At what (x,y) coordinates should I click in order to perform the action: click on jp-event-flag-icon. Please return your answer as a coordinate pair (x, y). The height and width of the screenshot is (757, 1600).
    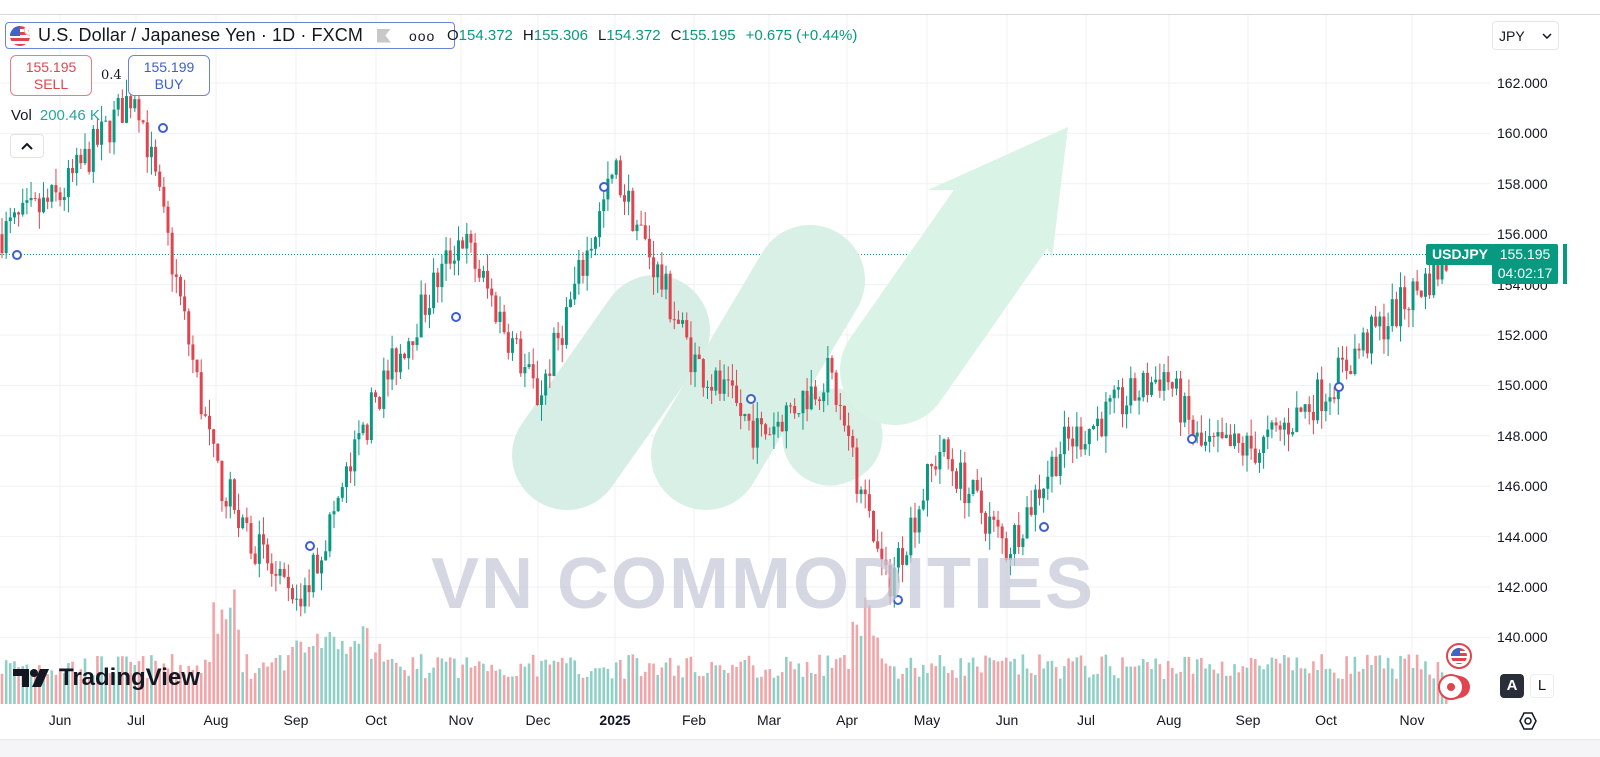
    Looking at the image, I should click on (1451, 687).